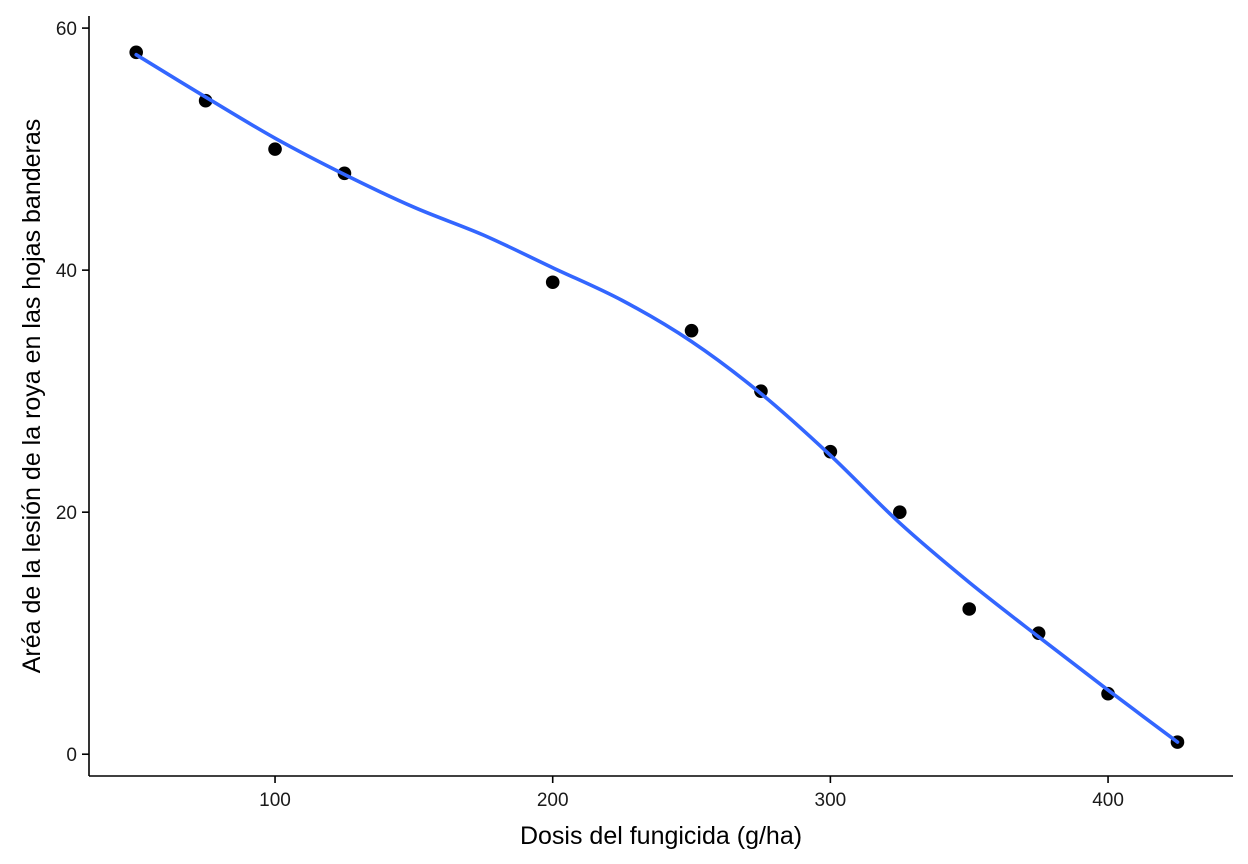 This screenshot has height=864, width=1248. What do you see at coordinates (275, 800) in the screenshot?
I see `x-tick-label: 100` at bounding box center [275, 800].